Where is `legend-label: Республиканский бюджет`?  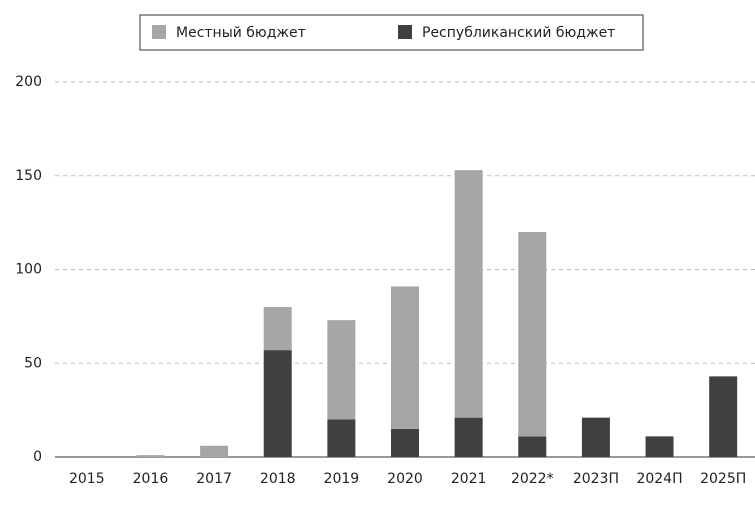
legend-label: Республиканский бюджет is located at coordinates (518, 33).